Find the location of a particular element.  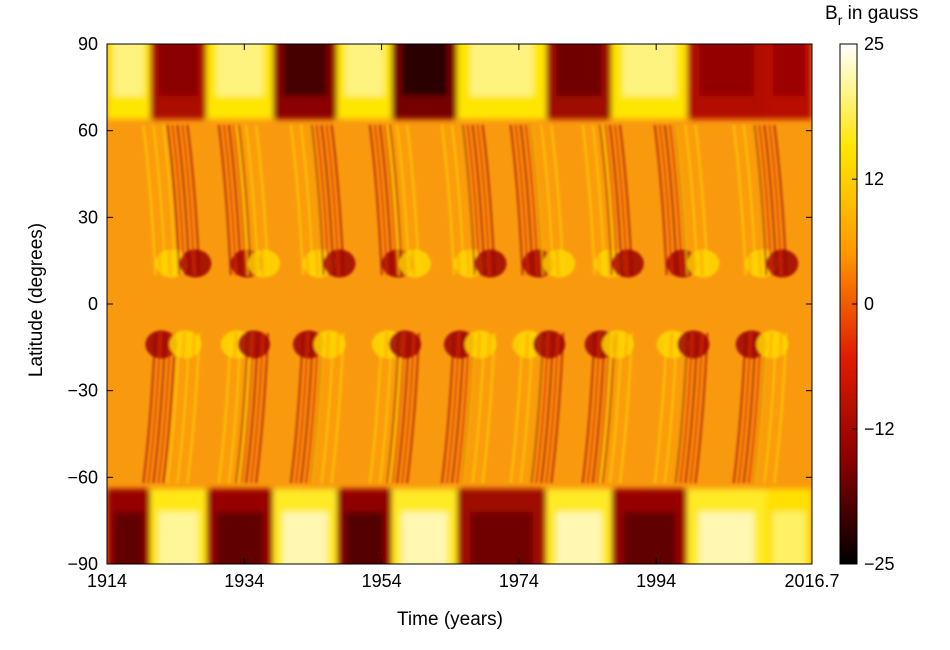

y-tick-label: 90 is located at coordinates (88, 44).